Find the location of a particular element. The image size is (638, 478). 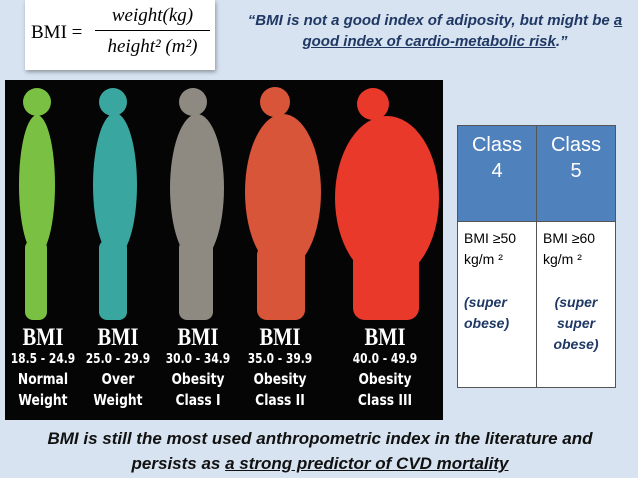

header-text: Class 4 is located at coordinates (496, 158).